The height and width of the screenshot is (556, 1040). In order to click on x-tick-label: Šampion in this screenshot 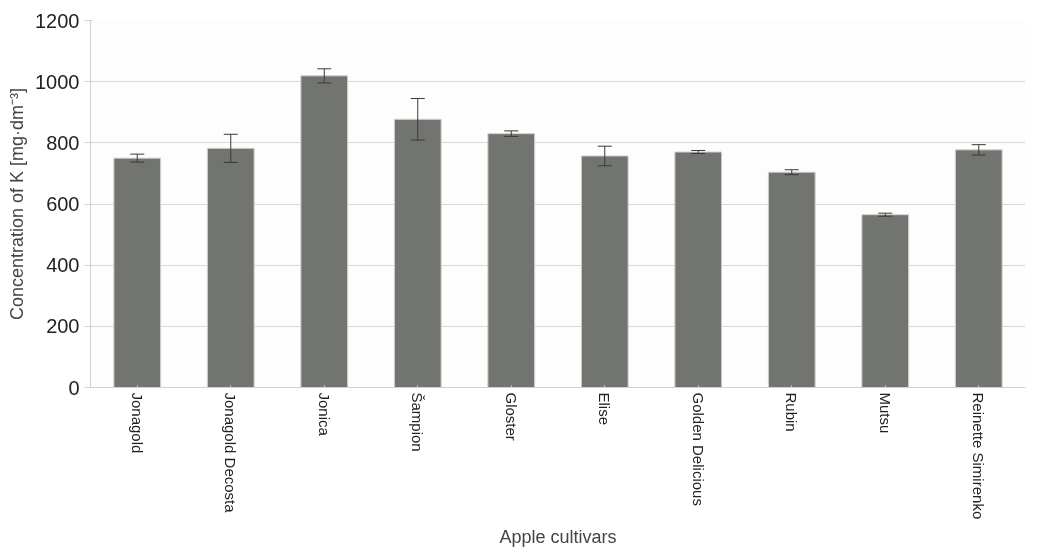, I will do `click(418, 422)`.